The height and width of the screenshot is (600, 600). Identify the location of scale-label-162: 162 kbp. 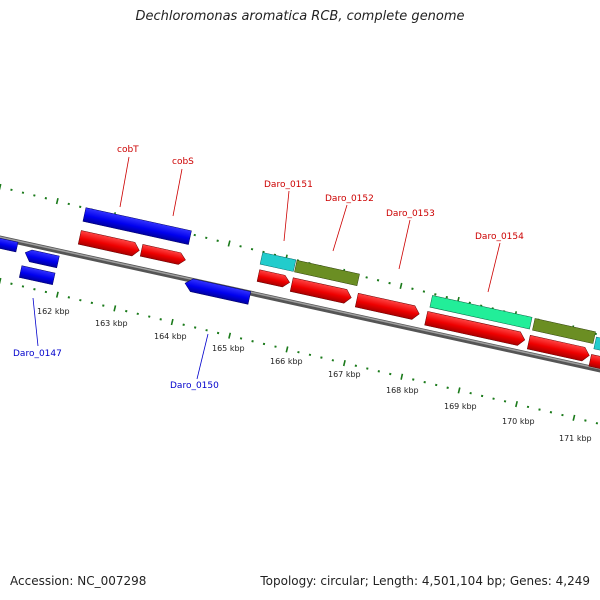
(53, 311).